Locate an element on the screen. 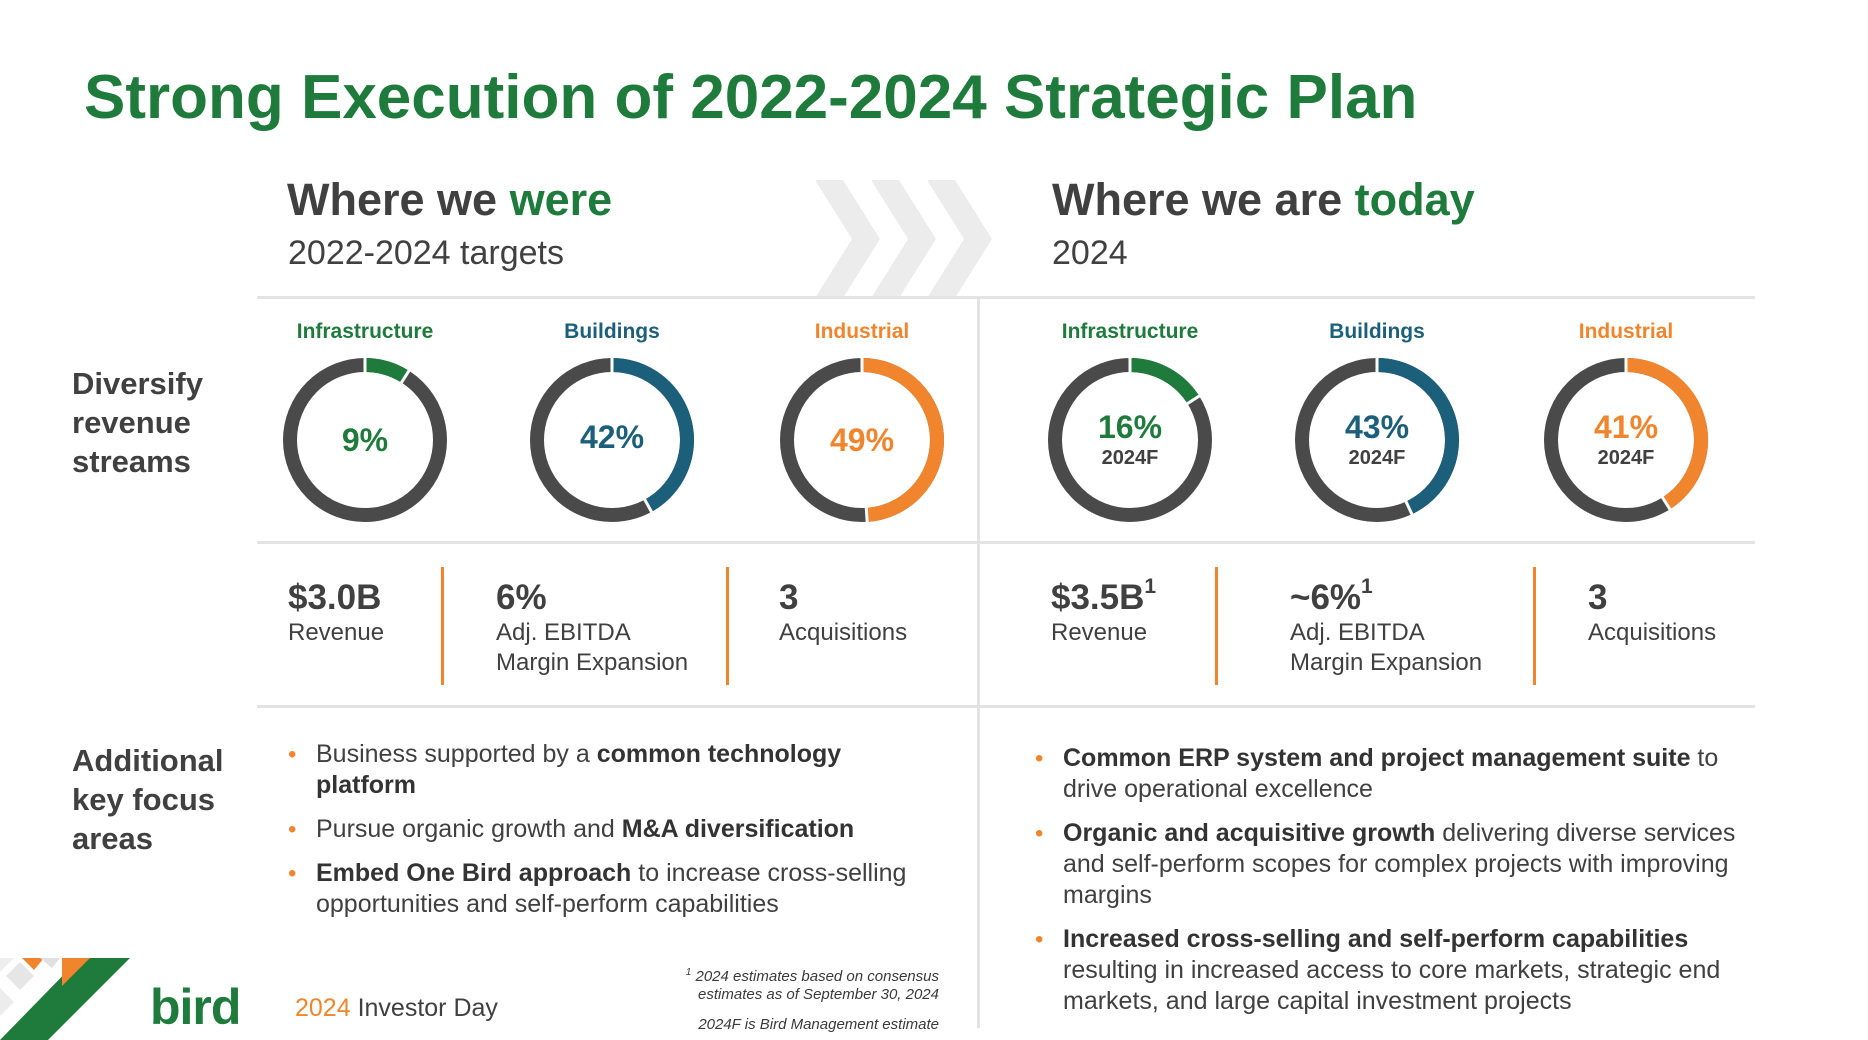 This screenshot has width=1868, height=1040. donut-chart-infrastructure: 16% 2024F is located at coordinates (1130, 440).